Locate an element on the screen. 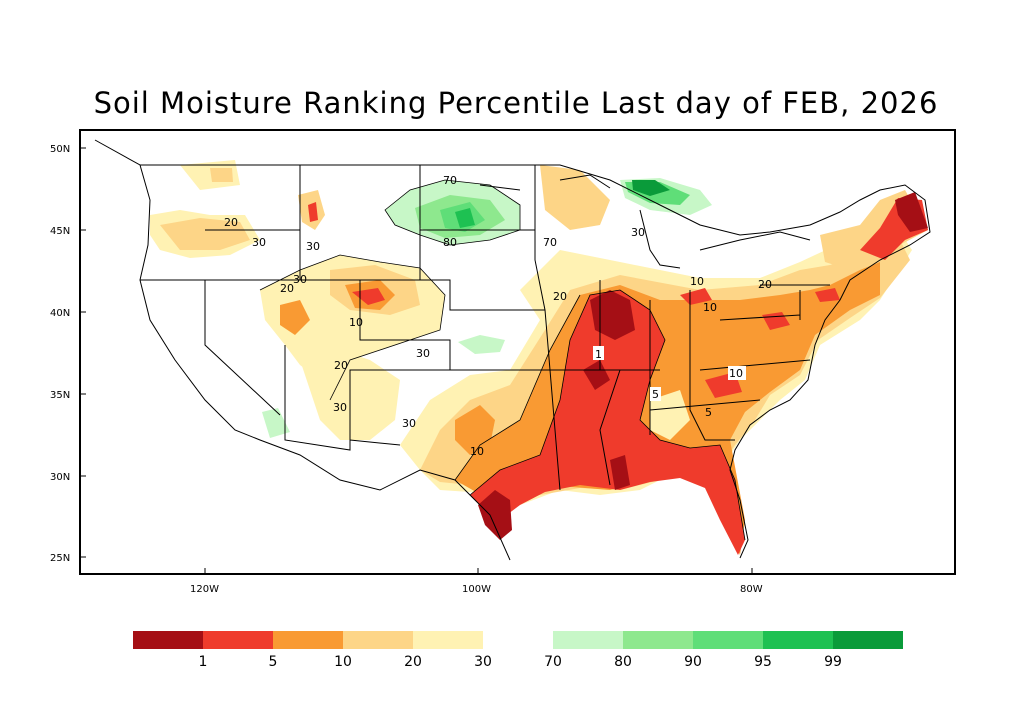  lon-axis: 120W 100W 80W is located at coordinates (476, 581).